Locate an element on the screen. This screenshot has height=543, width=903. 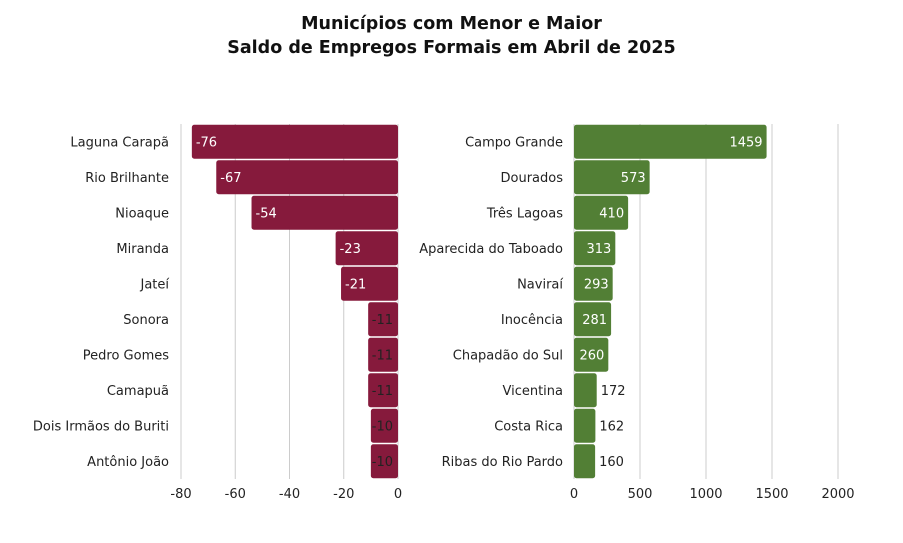
left-category-label: Dois Irmãos do Buriti is located at coordinates (101, 426).